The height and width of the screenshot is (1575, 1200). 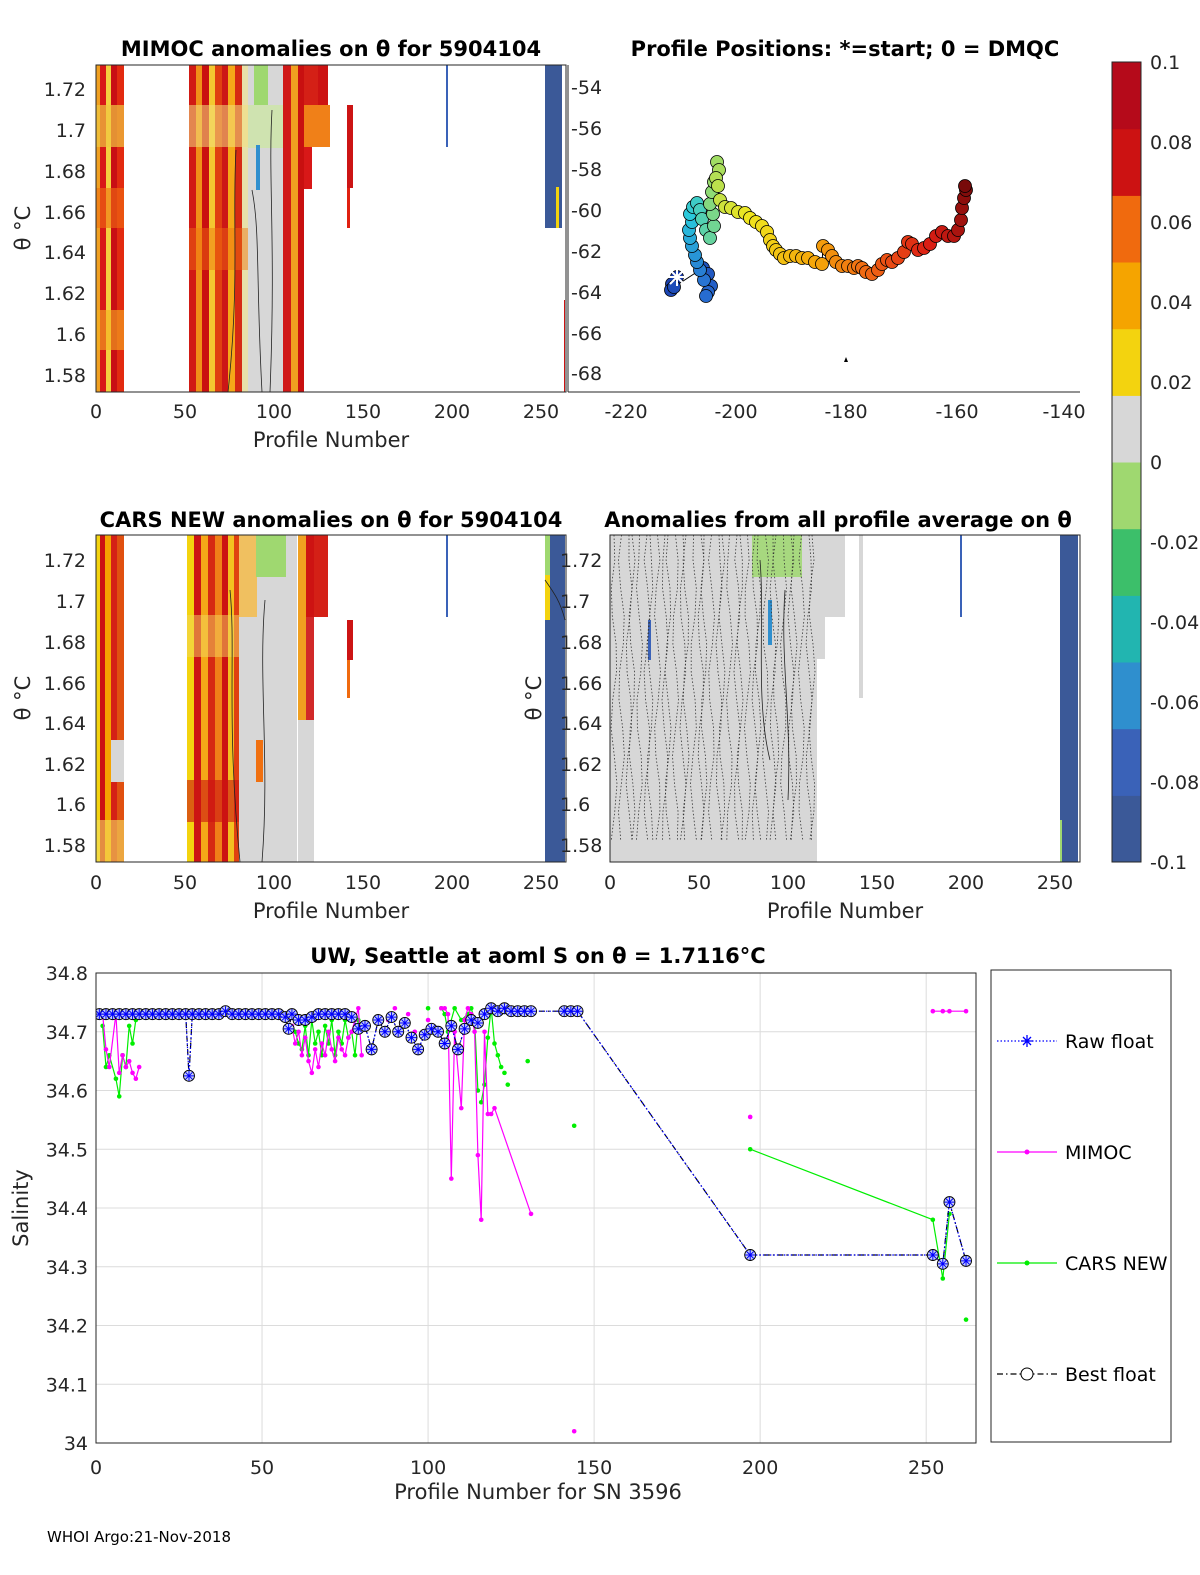 I want to click on positions-ytick: -58, so click(x=586, y=170).